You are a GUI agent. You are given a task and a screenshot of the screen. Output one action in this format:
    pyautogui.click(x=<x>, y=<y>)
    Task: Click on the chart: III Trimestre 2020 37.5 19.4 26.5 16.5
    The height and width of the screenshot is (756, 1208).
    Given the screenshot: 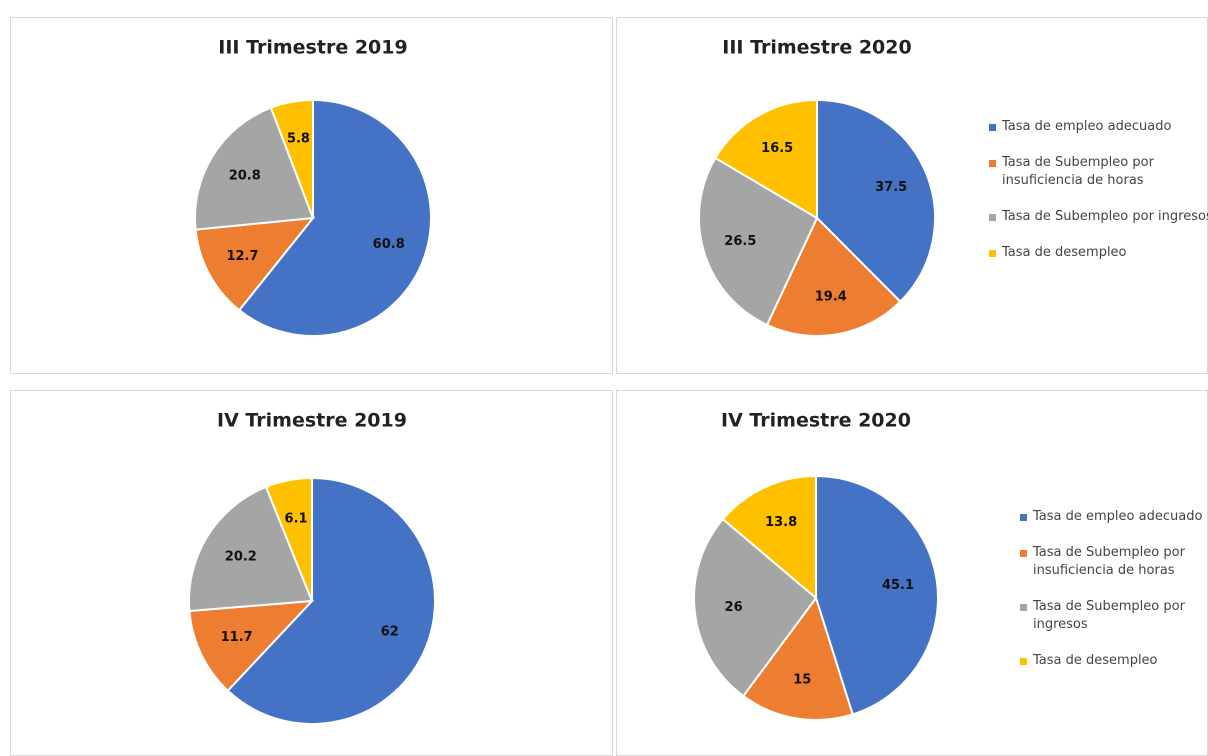 What is the action you would take?
    pyautogui.click(x=817, y=187)
    